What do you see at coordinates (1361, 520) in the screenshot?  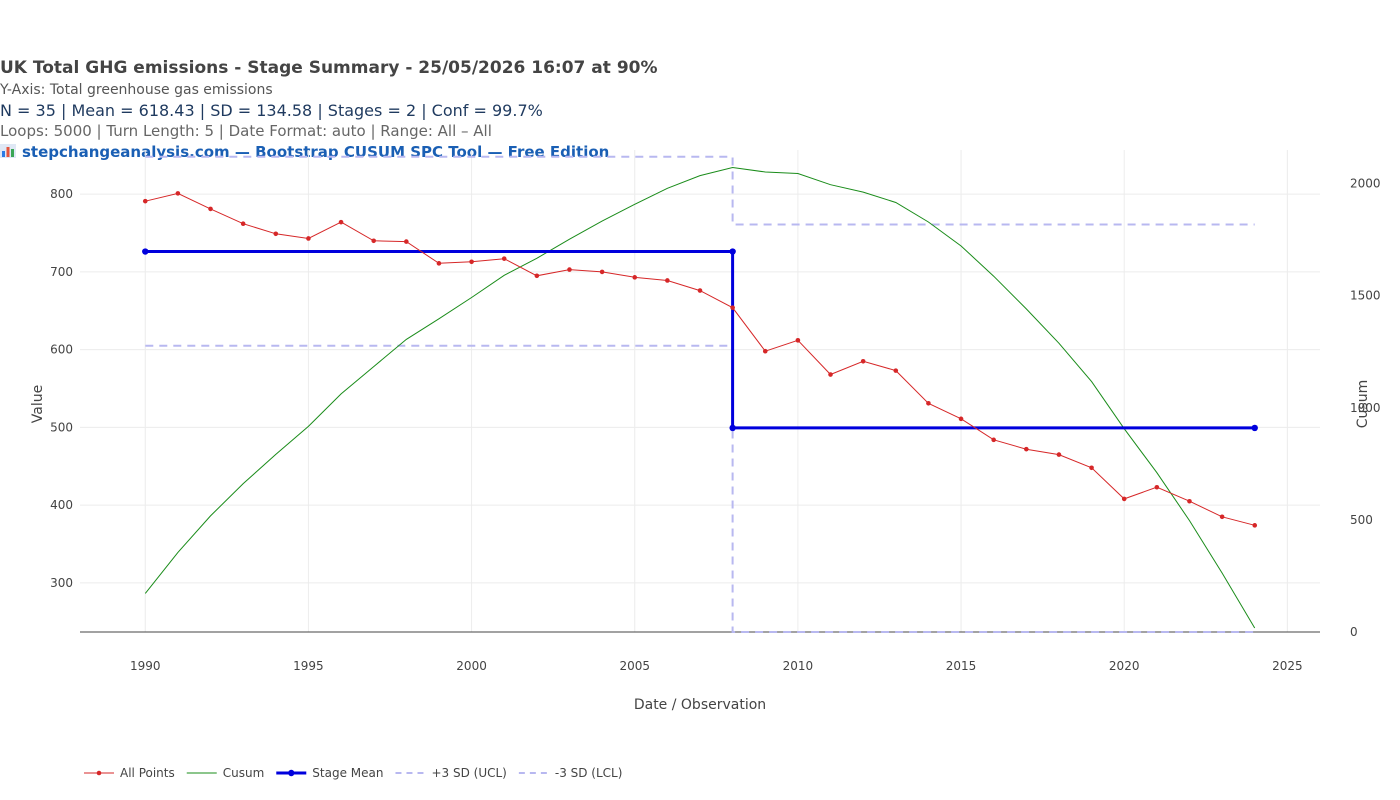 I see `y2-tick-label: 500` at bounding box center [1361, 520].